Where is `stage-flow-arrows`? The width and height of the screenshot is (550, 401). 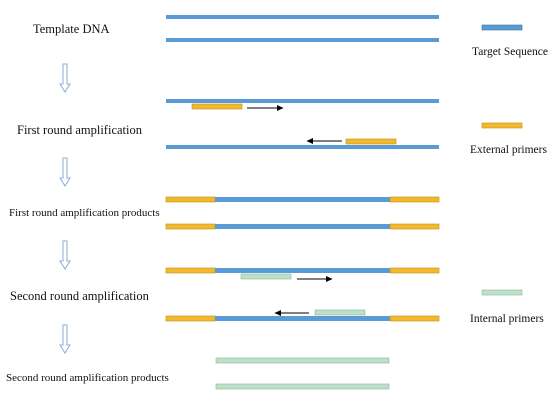
stage-flow-arrows is located at coordinates (65, 208).